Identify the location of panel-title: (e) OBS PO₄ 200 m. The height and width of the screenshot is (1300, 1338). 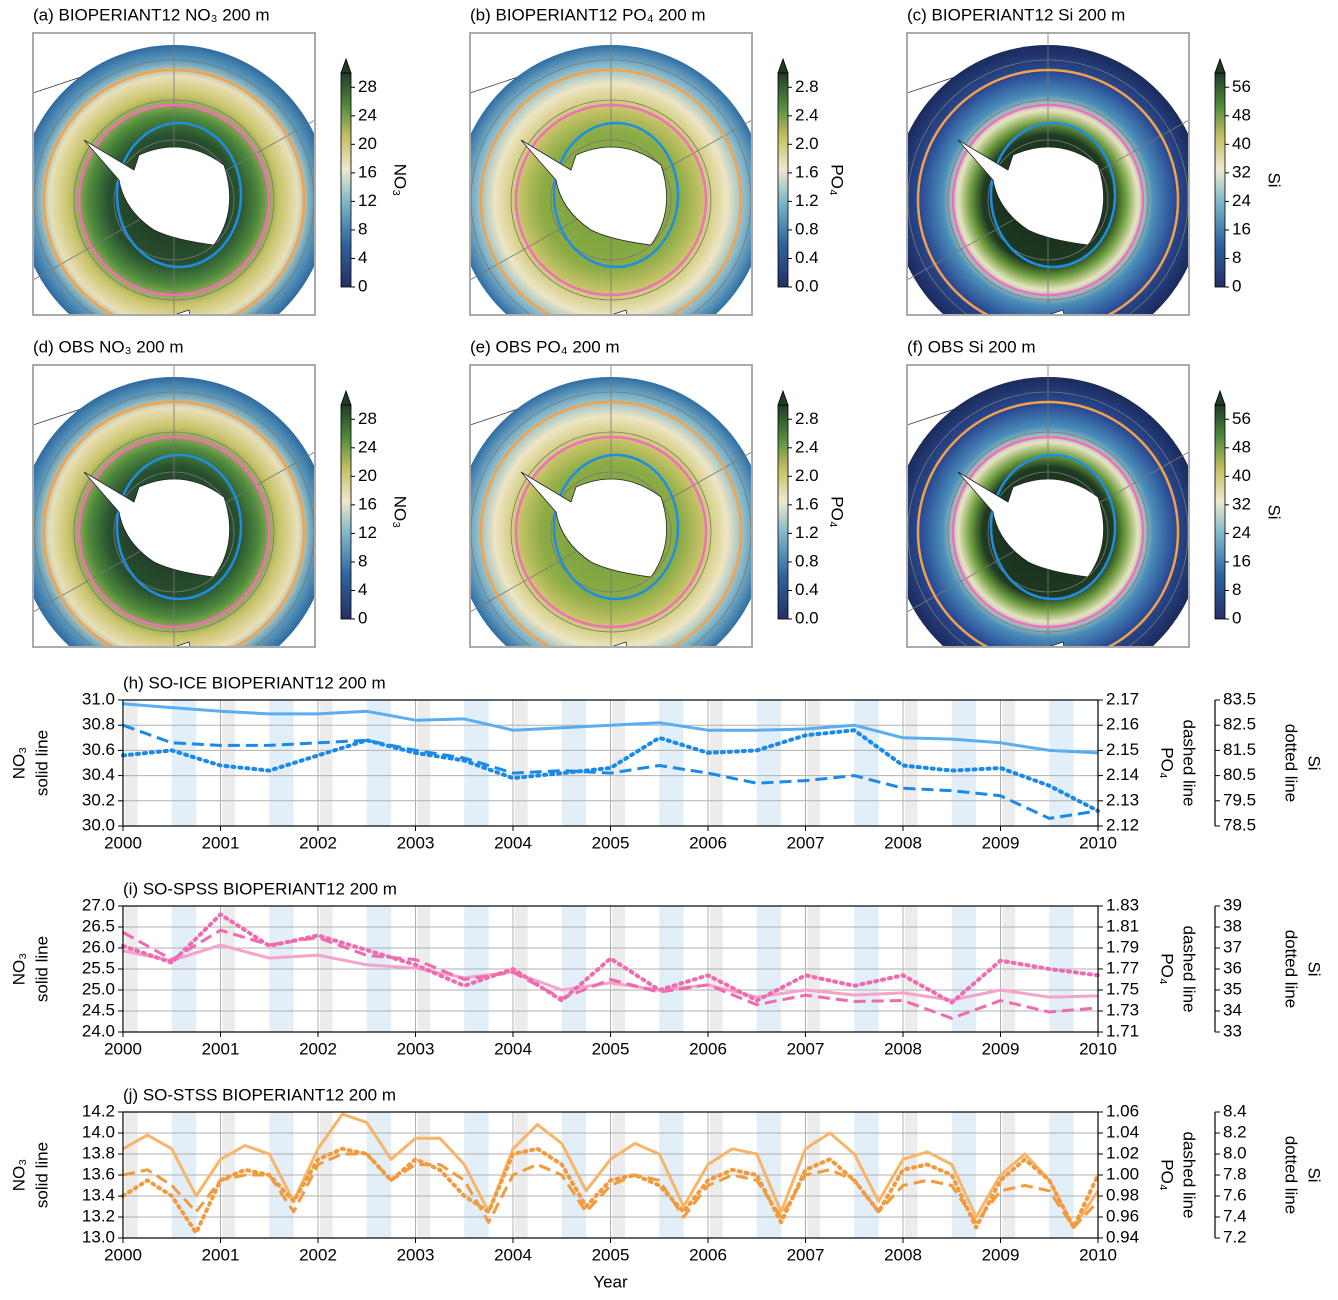
(545, 346).